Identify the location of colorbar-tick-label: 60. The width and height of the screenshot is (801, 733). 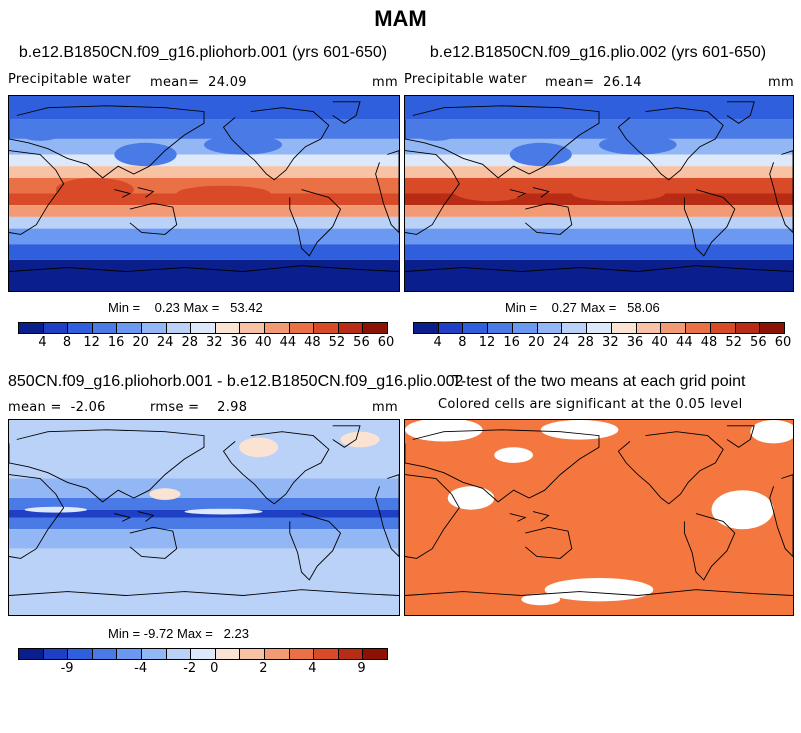
(386, 342).